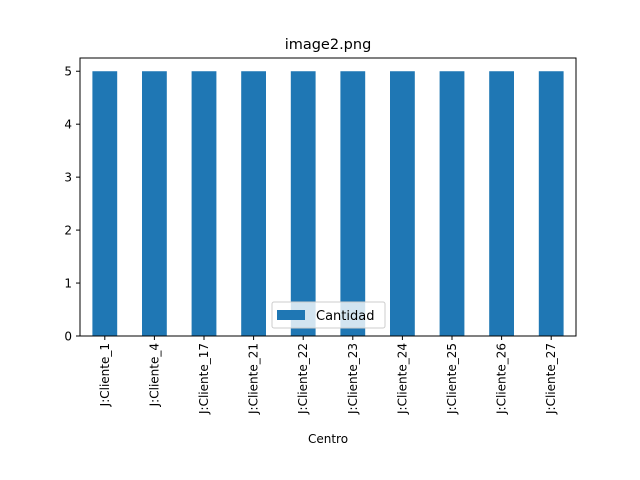 The image size is (640, 480). What do you see at coordinates (204, 379) in the screenshot?
I see `x-tick-label: J:Cliente_17` at bounding box center [204, 379].